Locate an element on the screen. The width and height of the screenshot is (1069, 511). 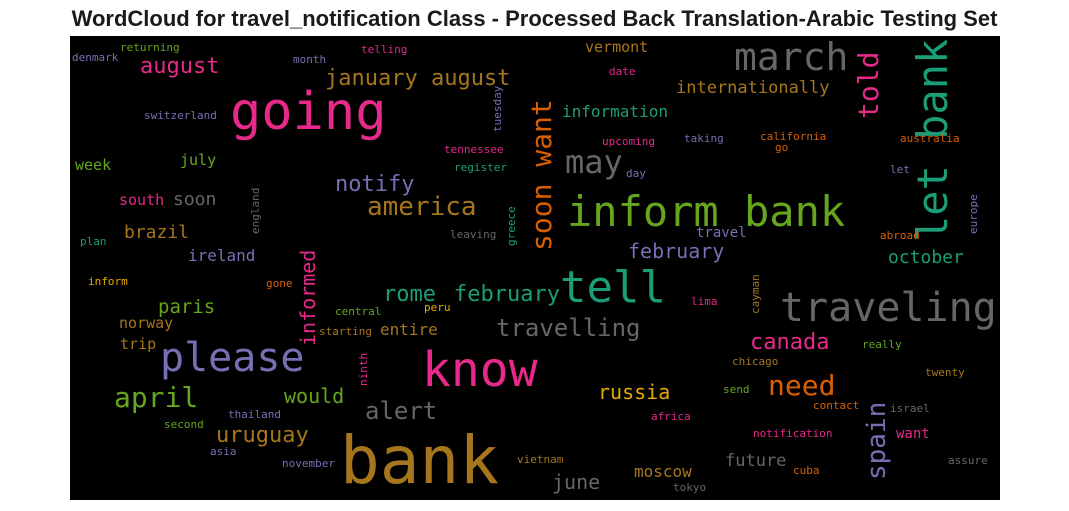
word-trip: trip is located at coordinates (138, 344).